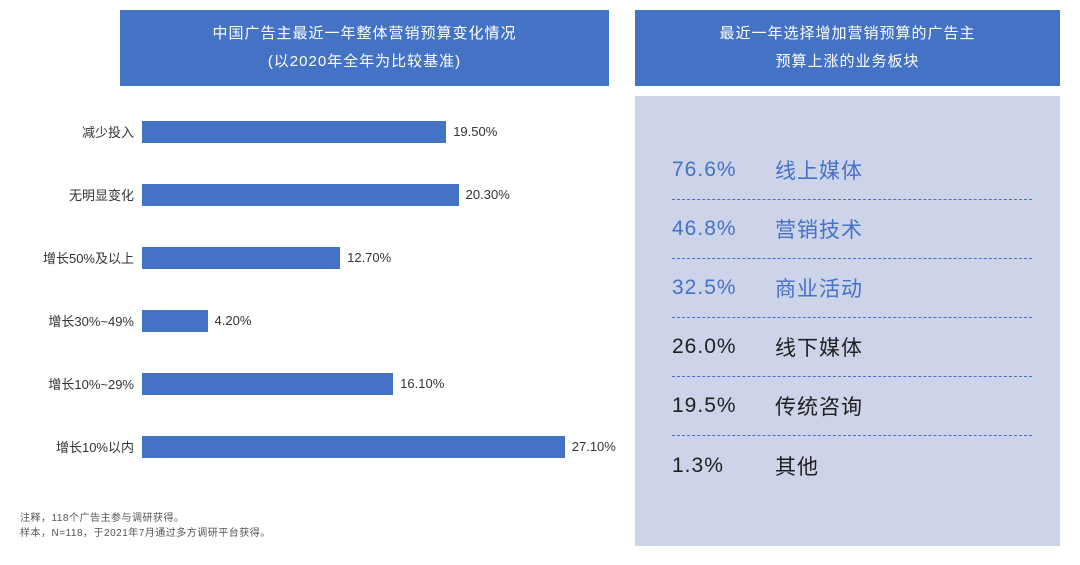  I want to click on bar-value-label: 4.20%, so click(233, 320).